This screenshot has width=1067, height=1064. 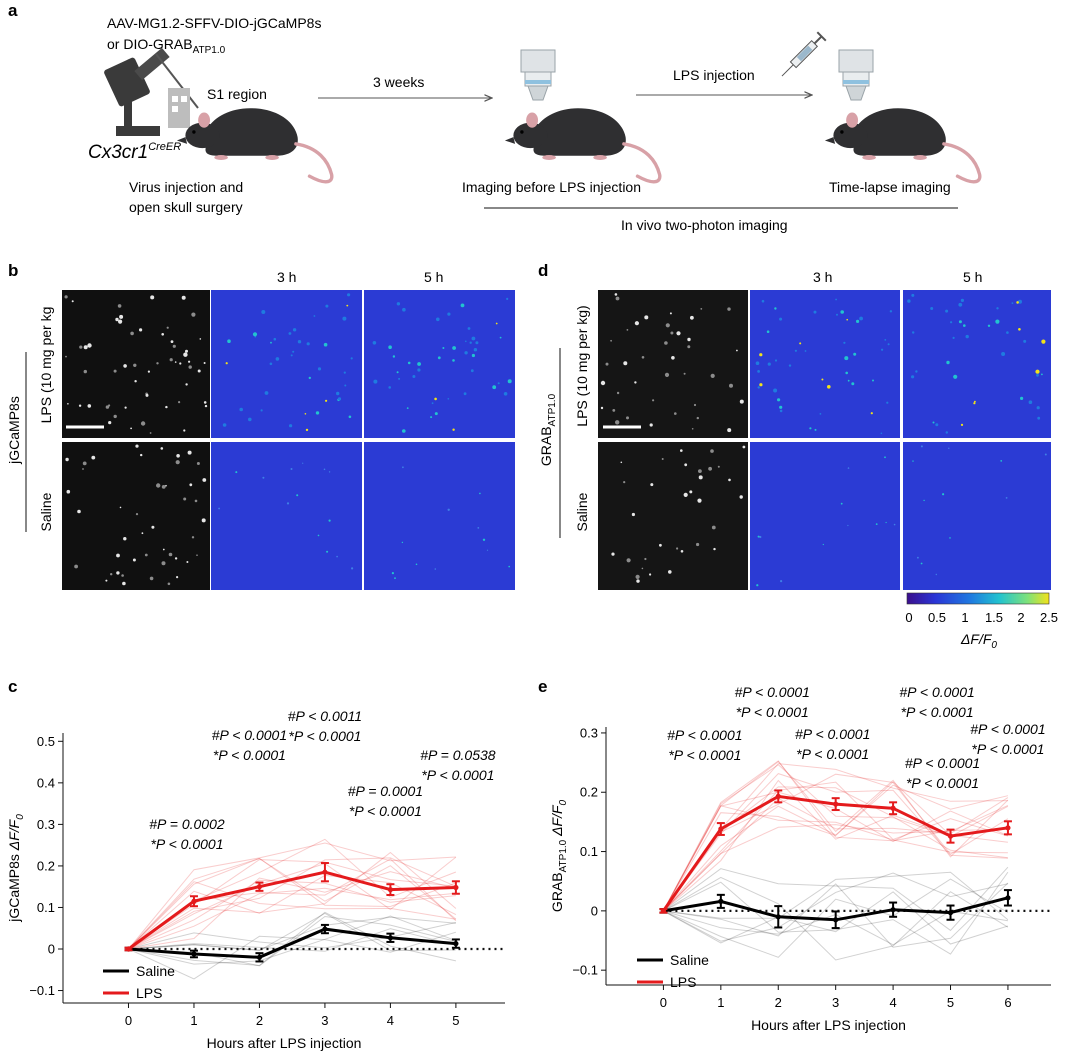 I want to click on panel-b-label: b, so click(x=13, y=270).